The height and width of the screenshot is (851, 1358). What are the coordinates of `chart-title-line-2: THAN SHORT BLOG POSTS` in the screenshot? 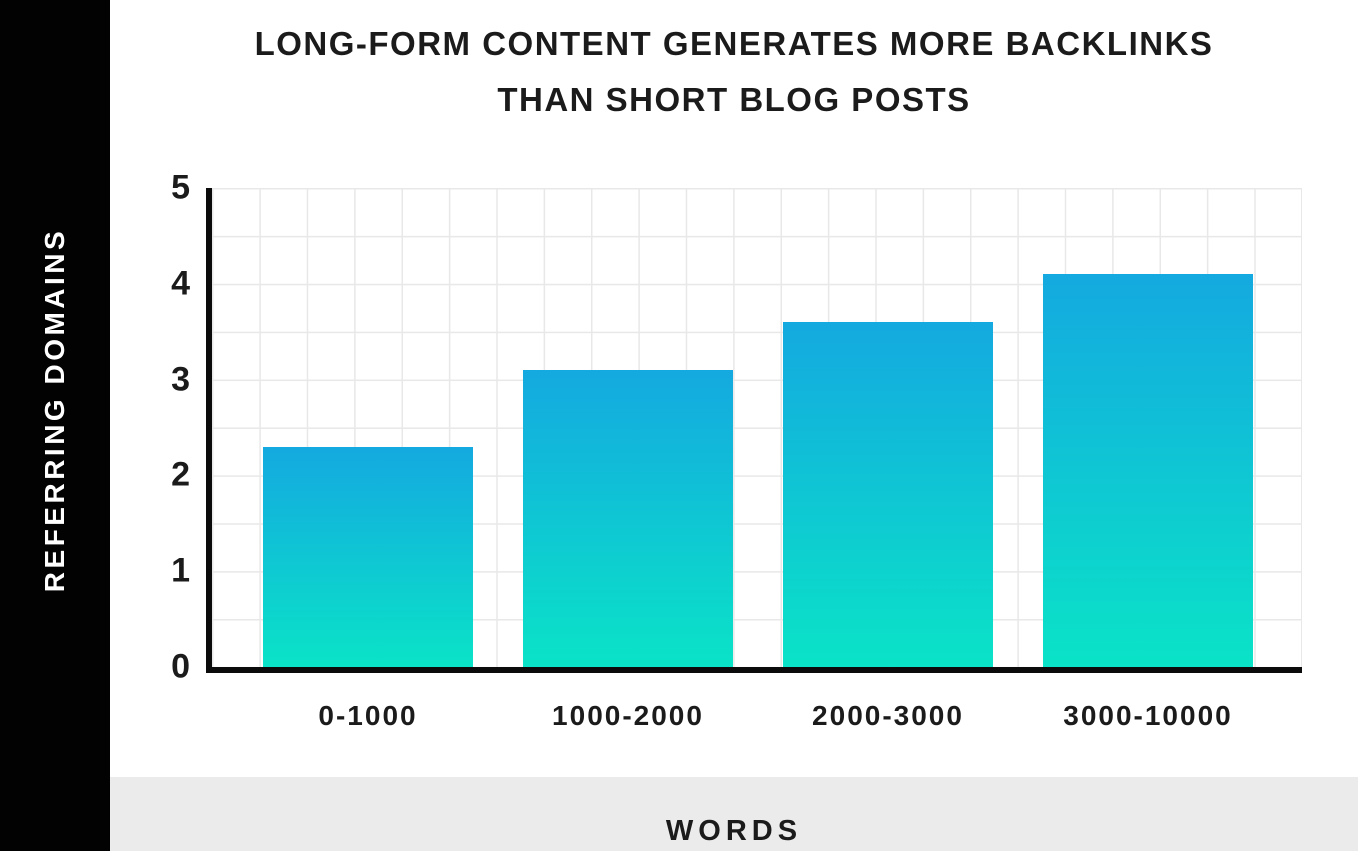 It's located at (734, 99).